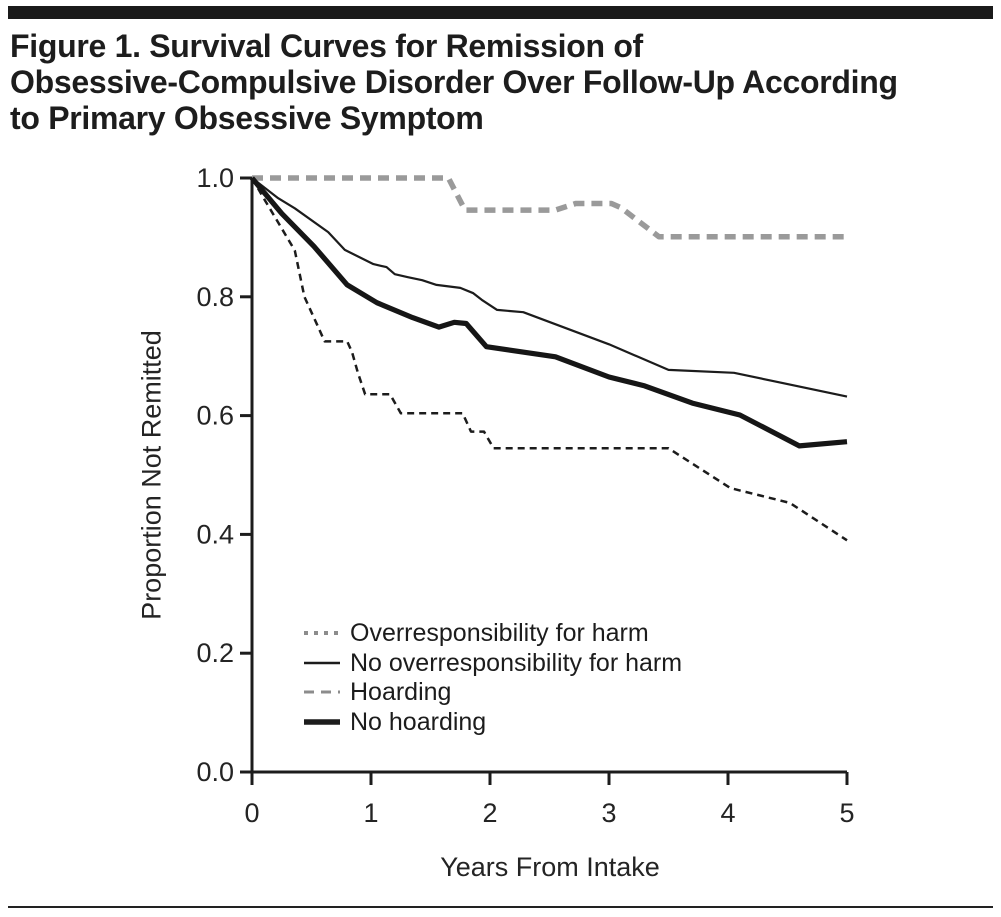  Describe the element at coordinates (401, 691) in the screenshot. I see `legend-label: Hoarding` at that location.